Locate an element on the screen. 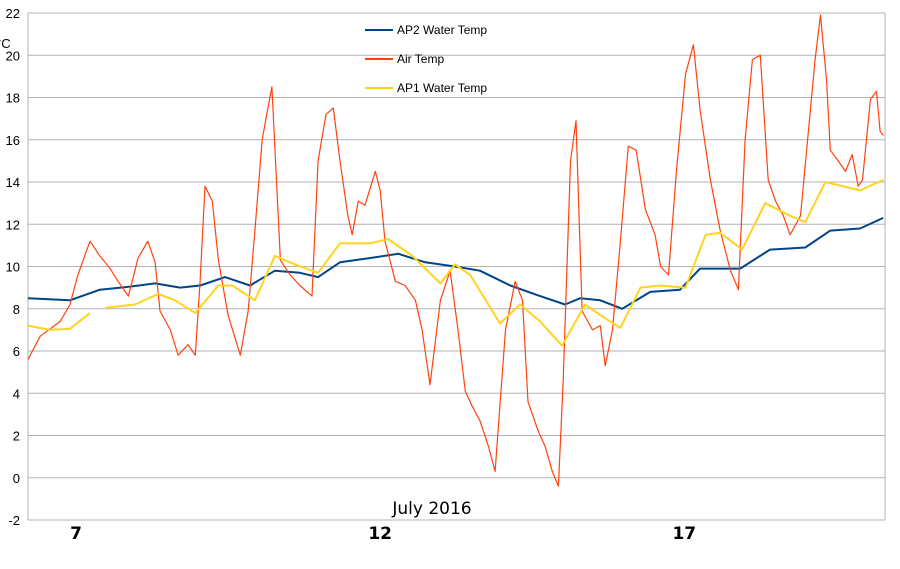 Image resolution: width=900 pixels, height=569 pixels. y-tick-label: 2 is located at coordinates (16, 436).